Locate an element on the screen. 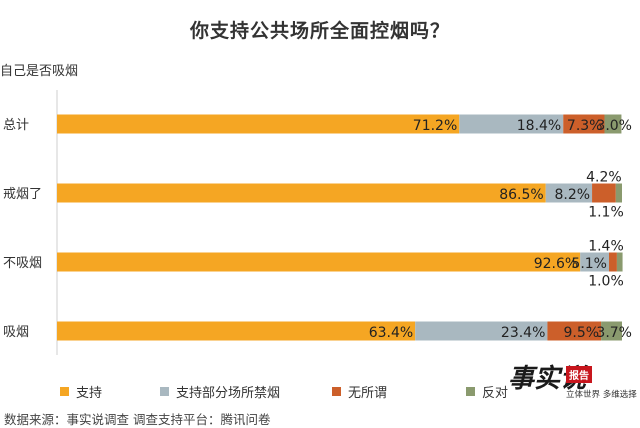 The image size is (640, 428). category-label: 戒烟了 is located at coordinates (22, 194).